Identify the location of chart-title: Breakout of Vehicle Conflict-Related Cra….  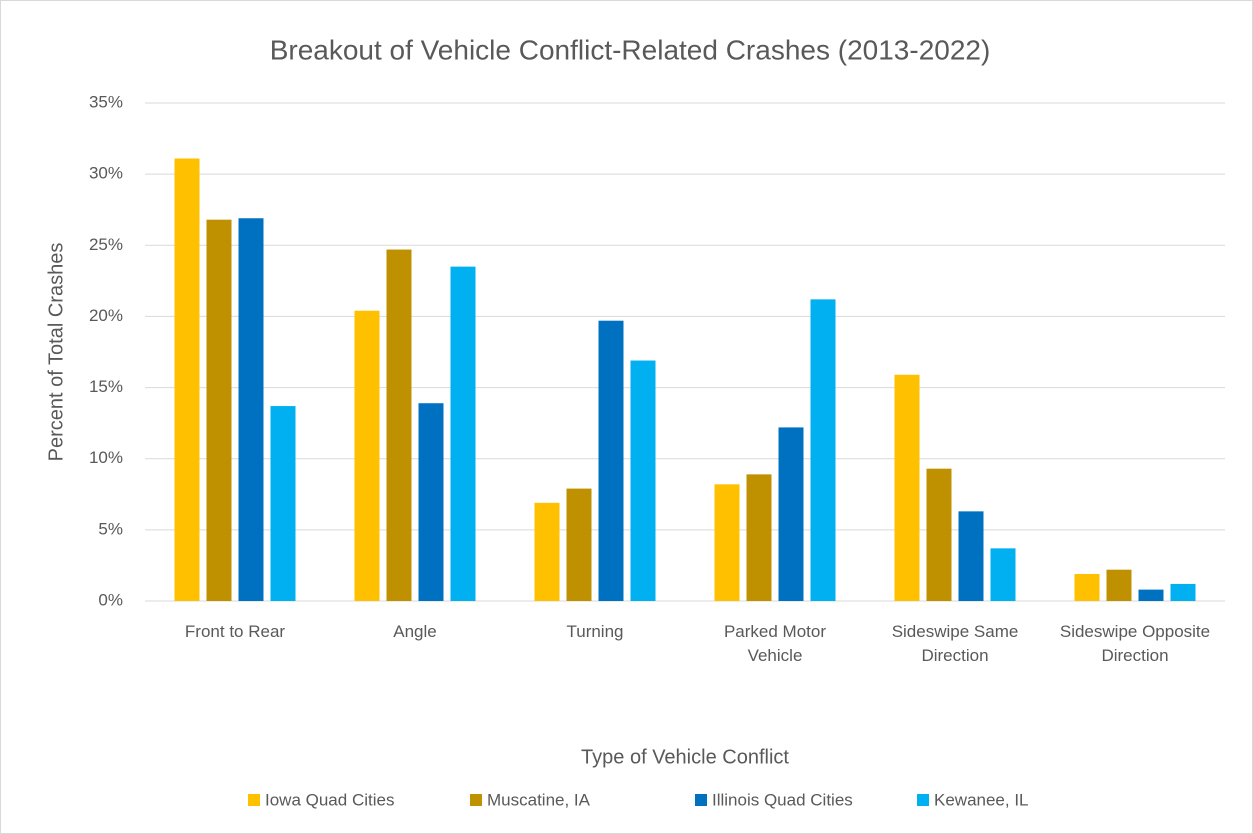
(630, 49).